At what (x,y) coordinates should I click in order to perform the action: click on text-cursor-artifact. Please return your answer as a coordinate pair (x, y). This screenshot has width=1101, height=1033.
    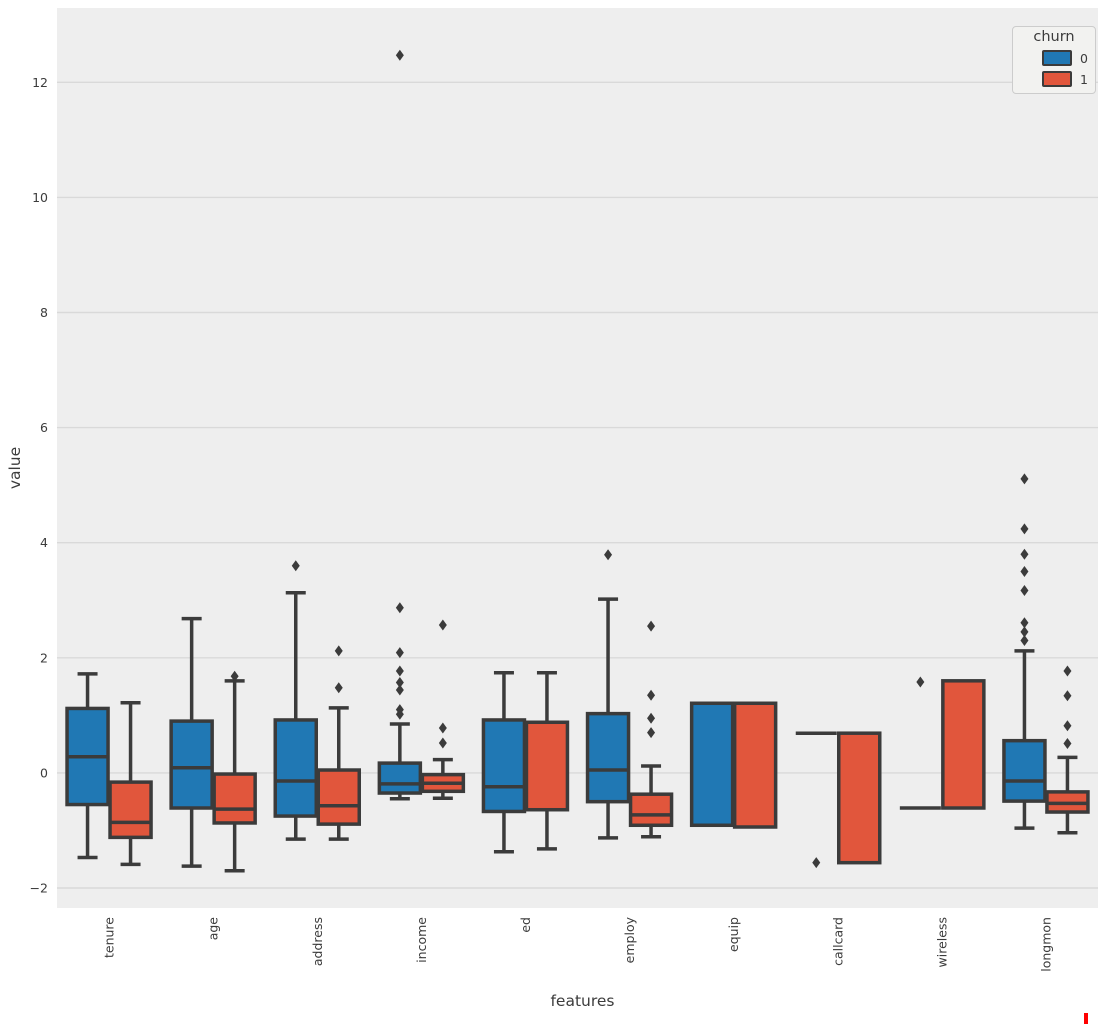
    Looking at the image, I should click on (1086, 1018).